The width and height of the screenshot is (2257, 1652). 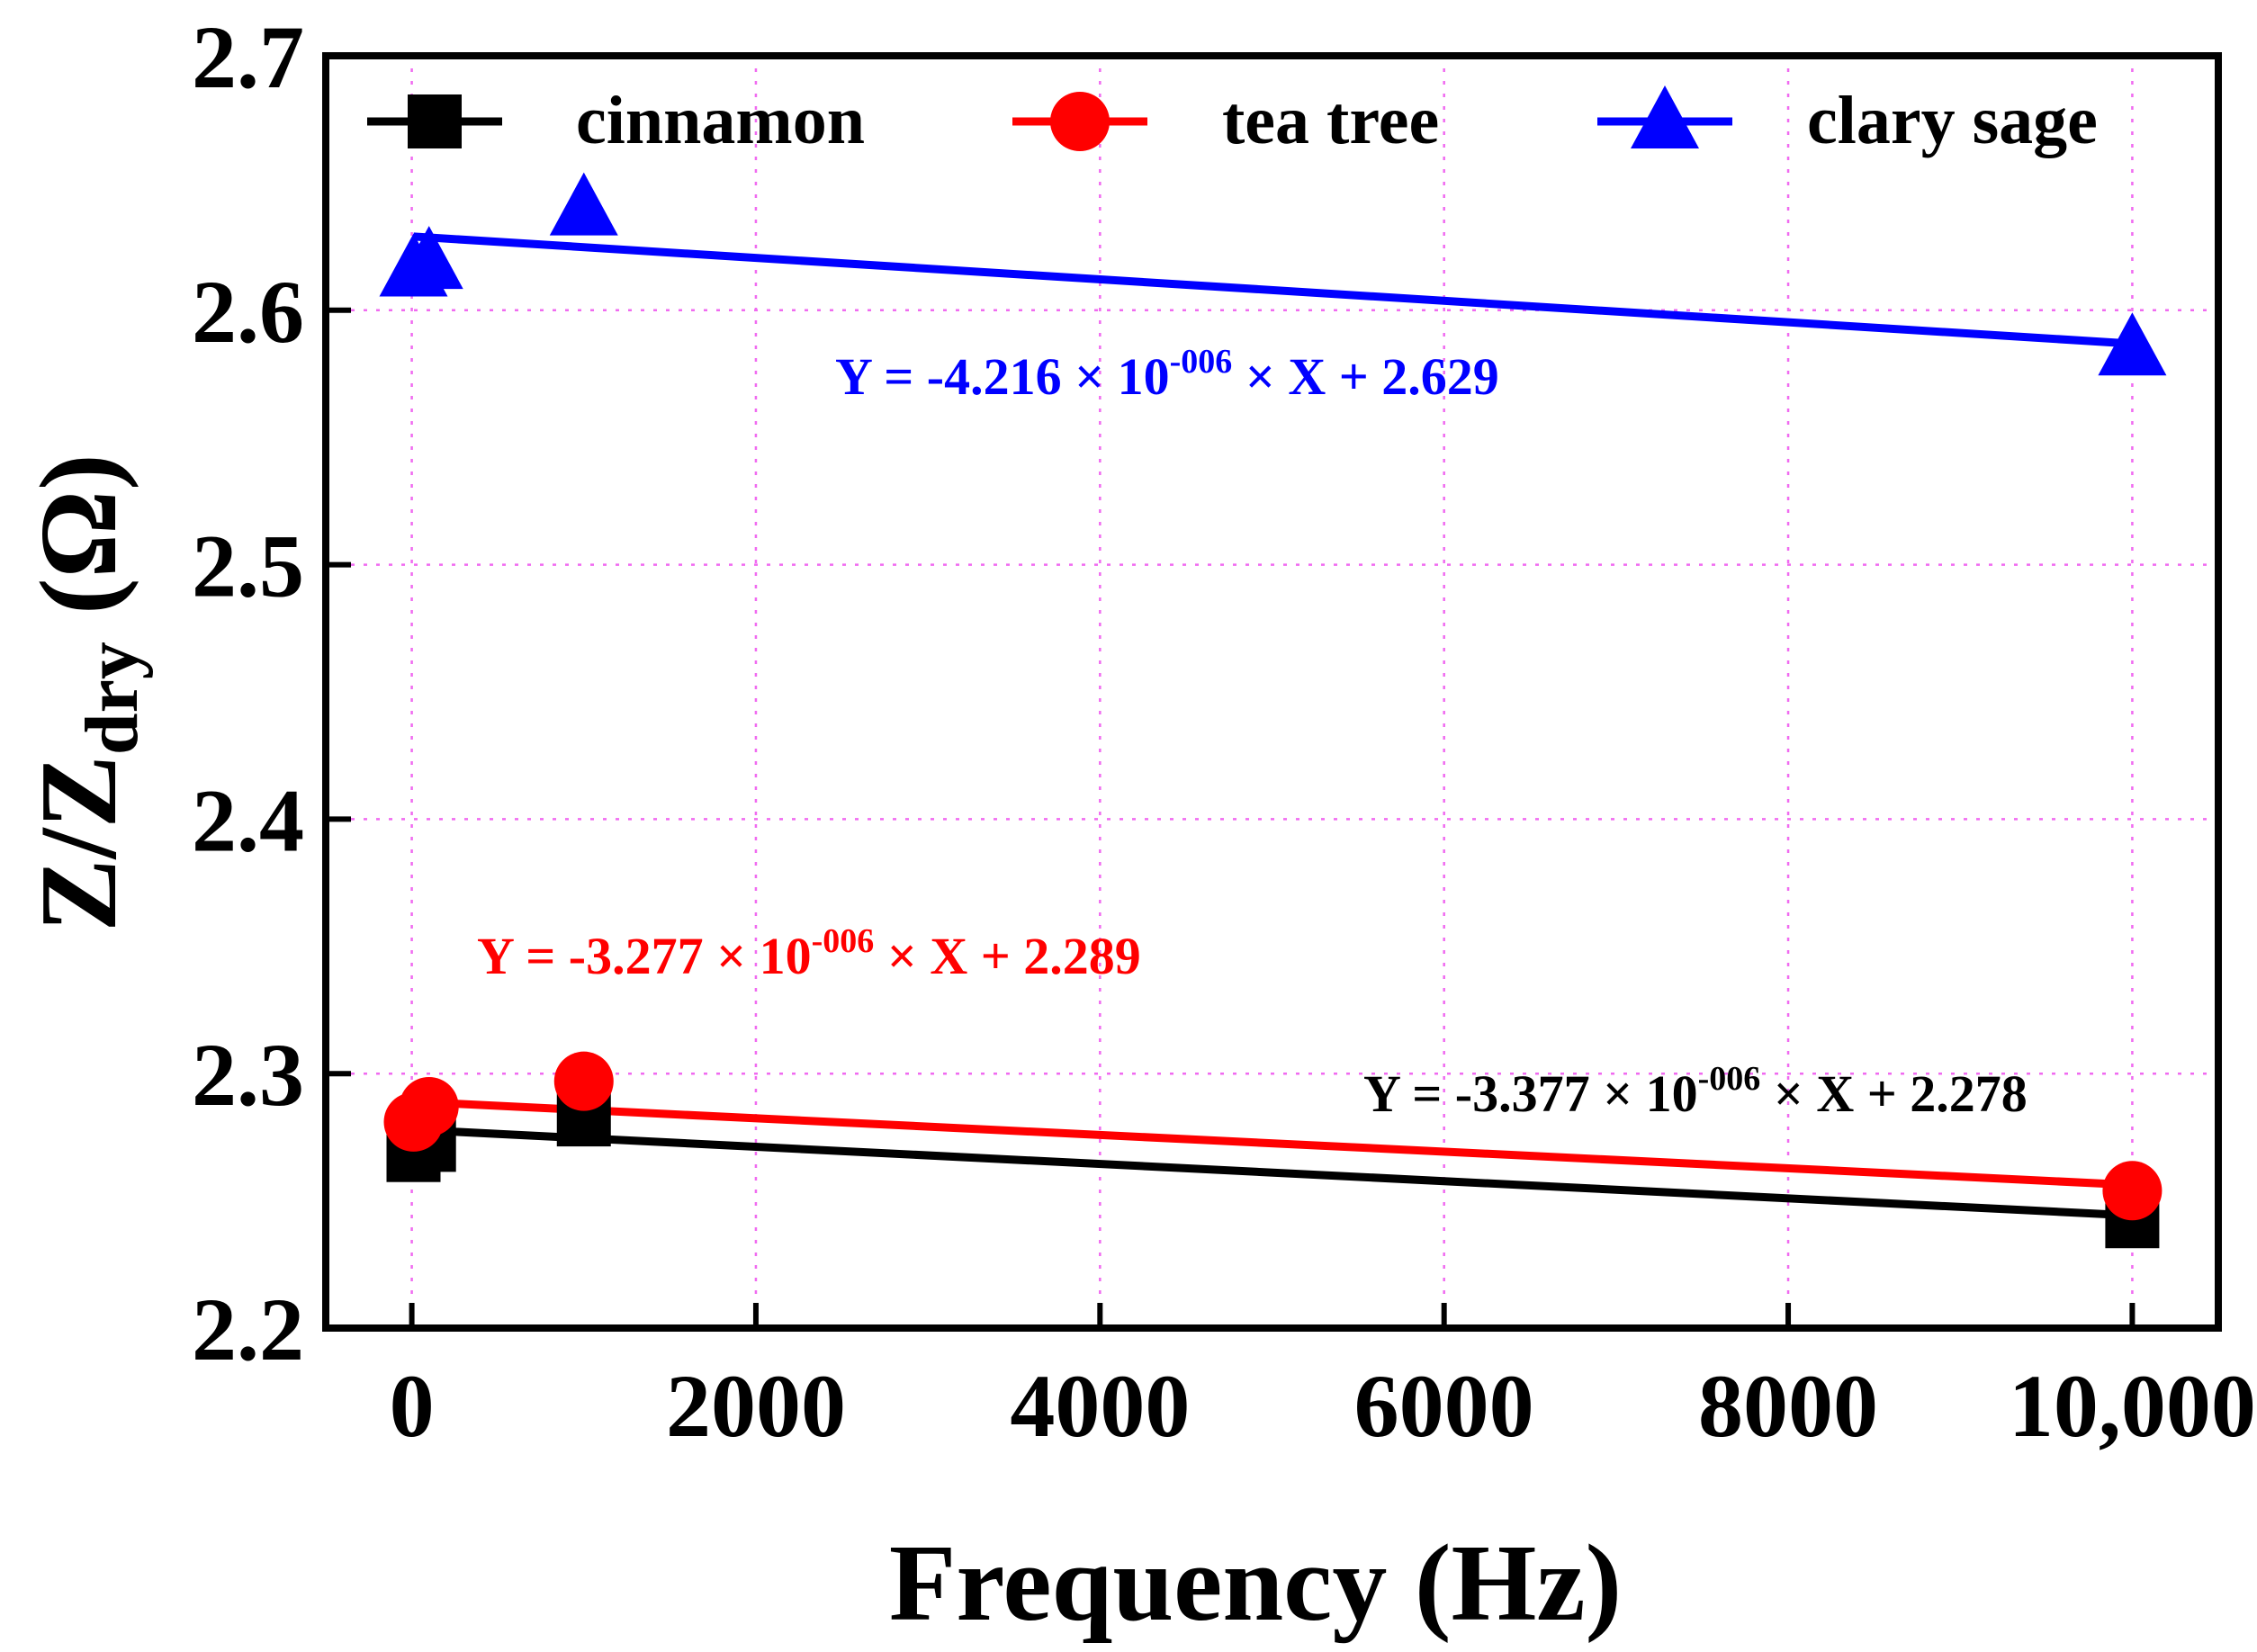 What do you see at coordinates (1007, 956) in the screenshot?
I see `fit-equation-tail: × X + 2.289` at bounding box center [1007, 956].